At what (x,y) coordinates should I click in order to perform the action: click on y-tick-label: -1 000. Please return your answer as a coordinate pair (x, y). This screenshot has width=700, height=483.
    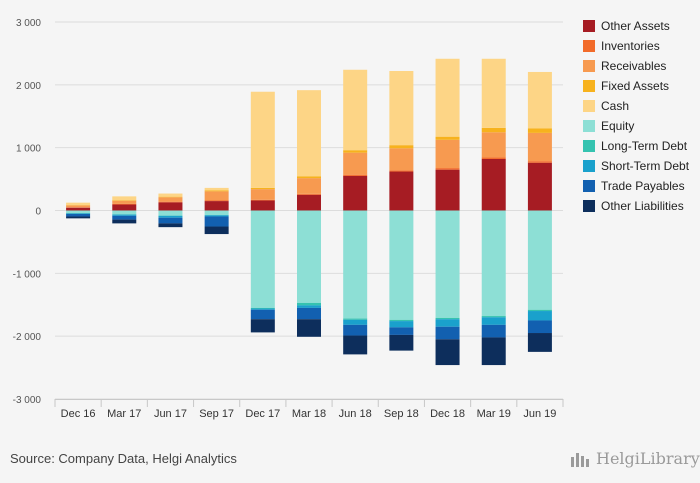
    Looking at the image, I should click on (27, 274).